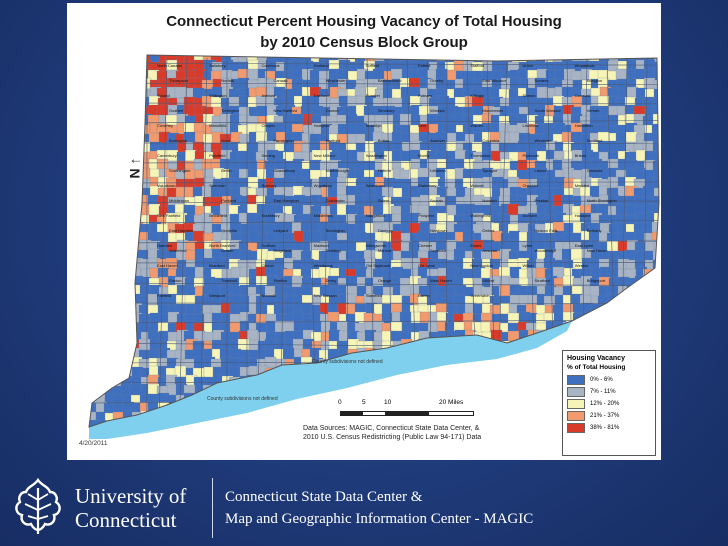 The image size is (728, 546). Describe the element at coordinates (547, 110) in the screenshot. I see `town-label: South Windsor` at that location.